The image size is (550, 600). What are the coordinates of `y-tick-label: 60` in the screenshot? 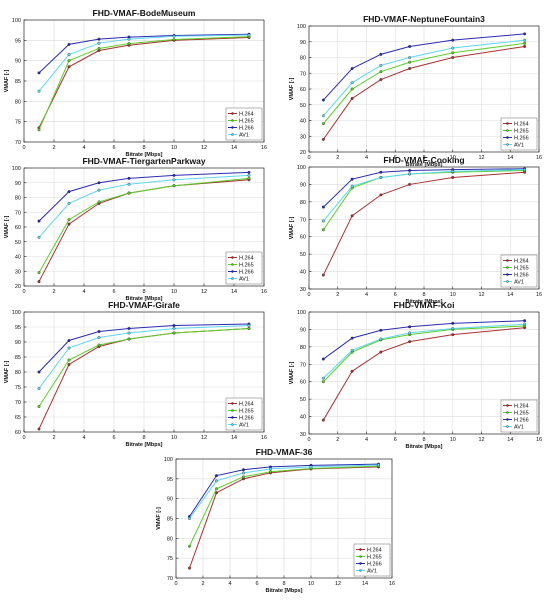 It's located at (303, 90).